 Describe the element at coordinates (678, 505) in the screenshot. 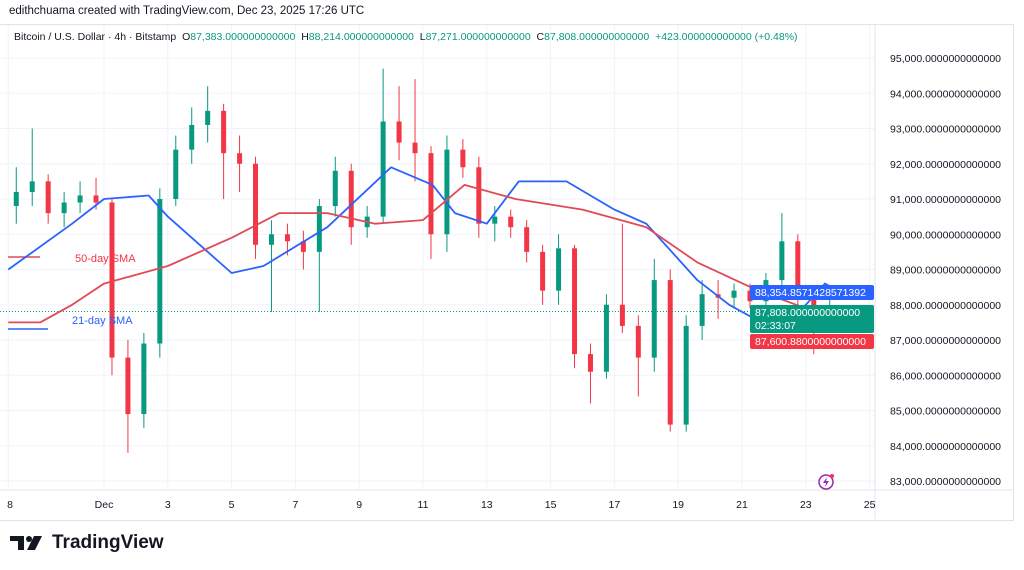

I see `x-tick-label: 19` at that location.